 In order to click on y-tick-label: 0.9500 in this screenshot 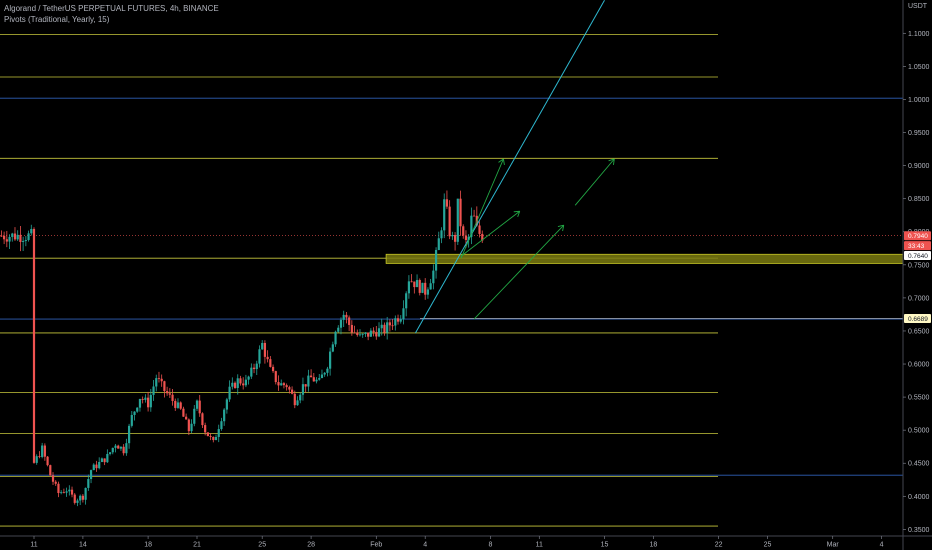, I will do `click(919, 133)`.